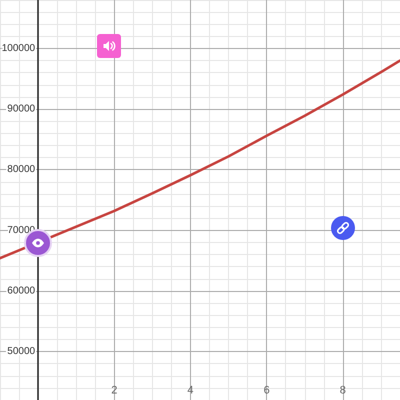 The width and height of the screenshot is (400, 400). Describe the element at coordinates (343, 390) in the screenshot. I see `x-tick-label: 8` at that location.